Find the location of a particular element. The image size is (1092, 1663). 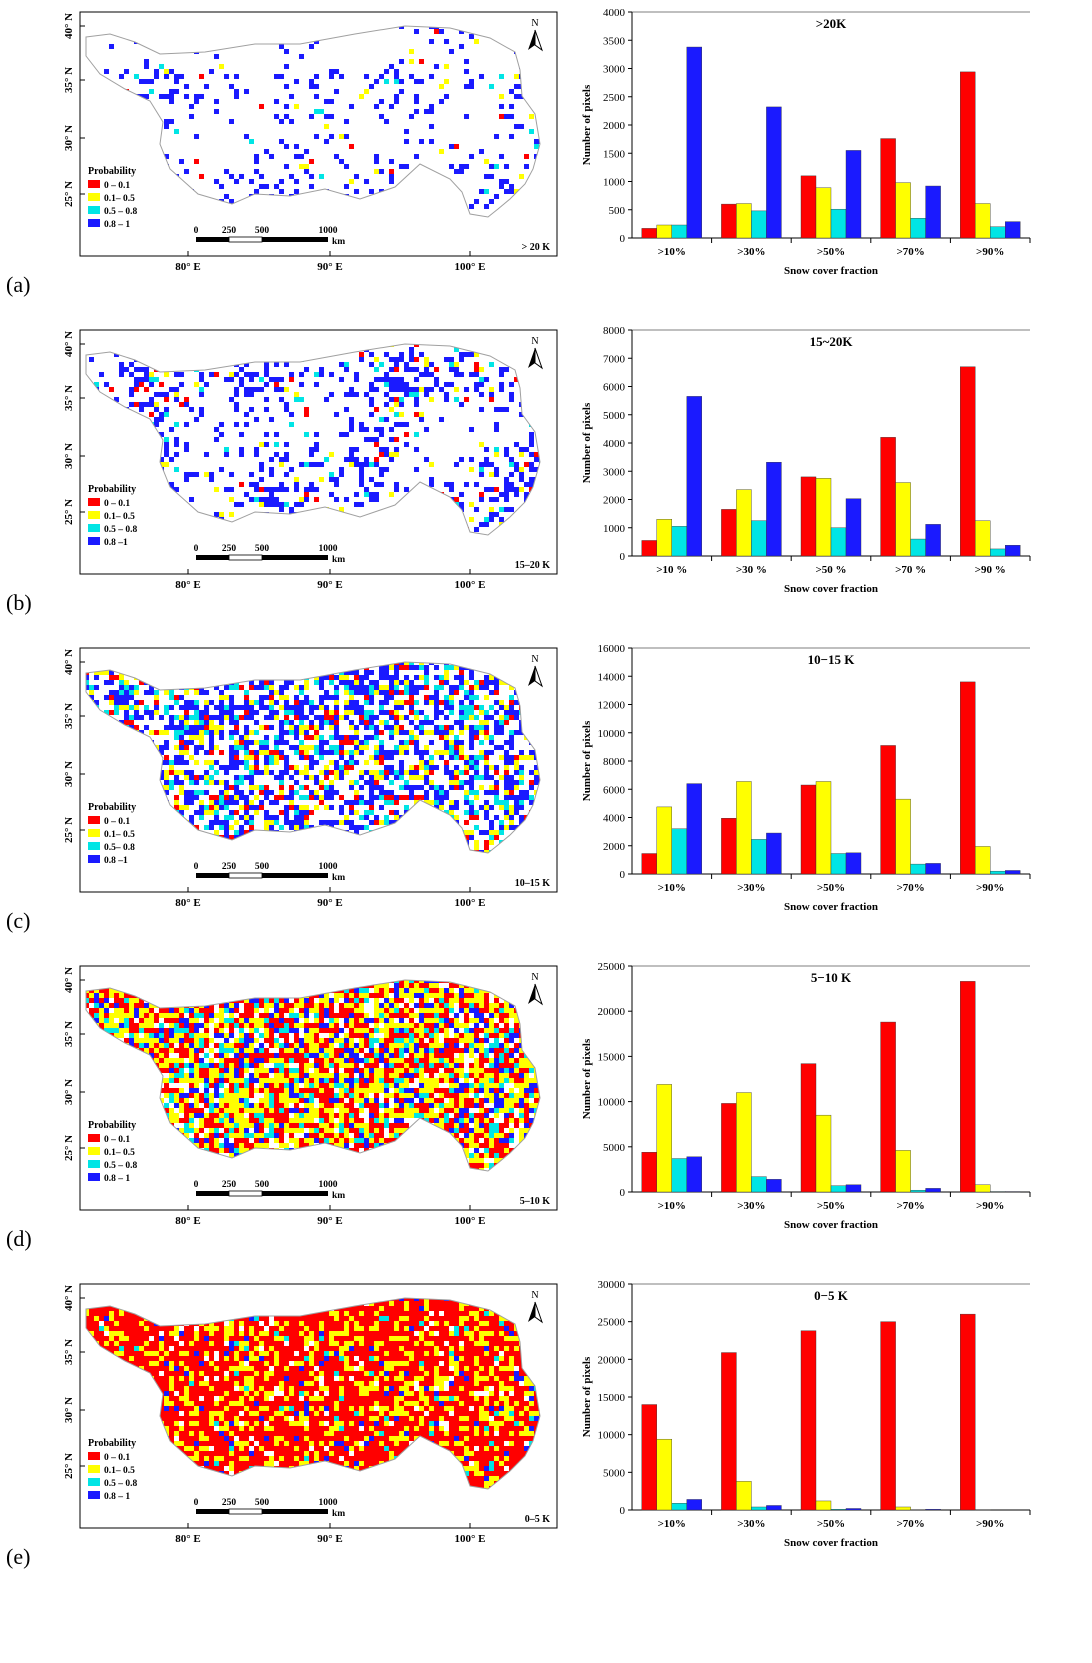

scale-unit: km is located at coordinates (338, 1514).